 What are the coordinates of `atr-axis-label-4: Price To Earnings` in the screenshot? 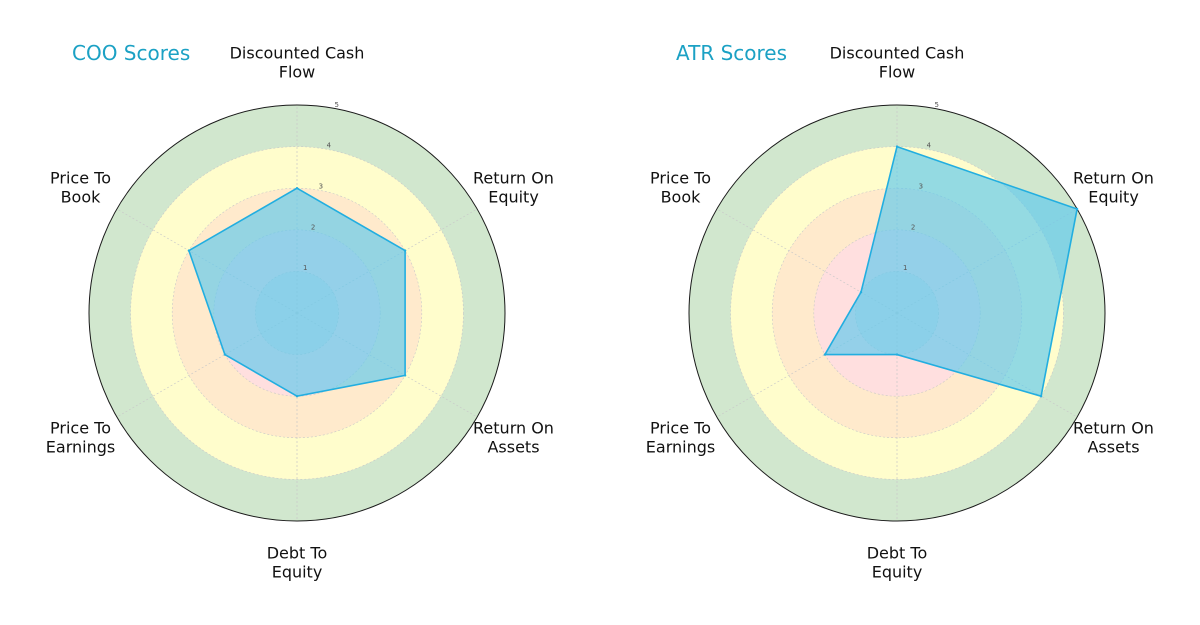 It's located at (680, 438).